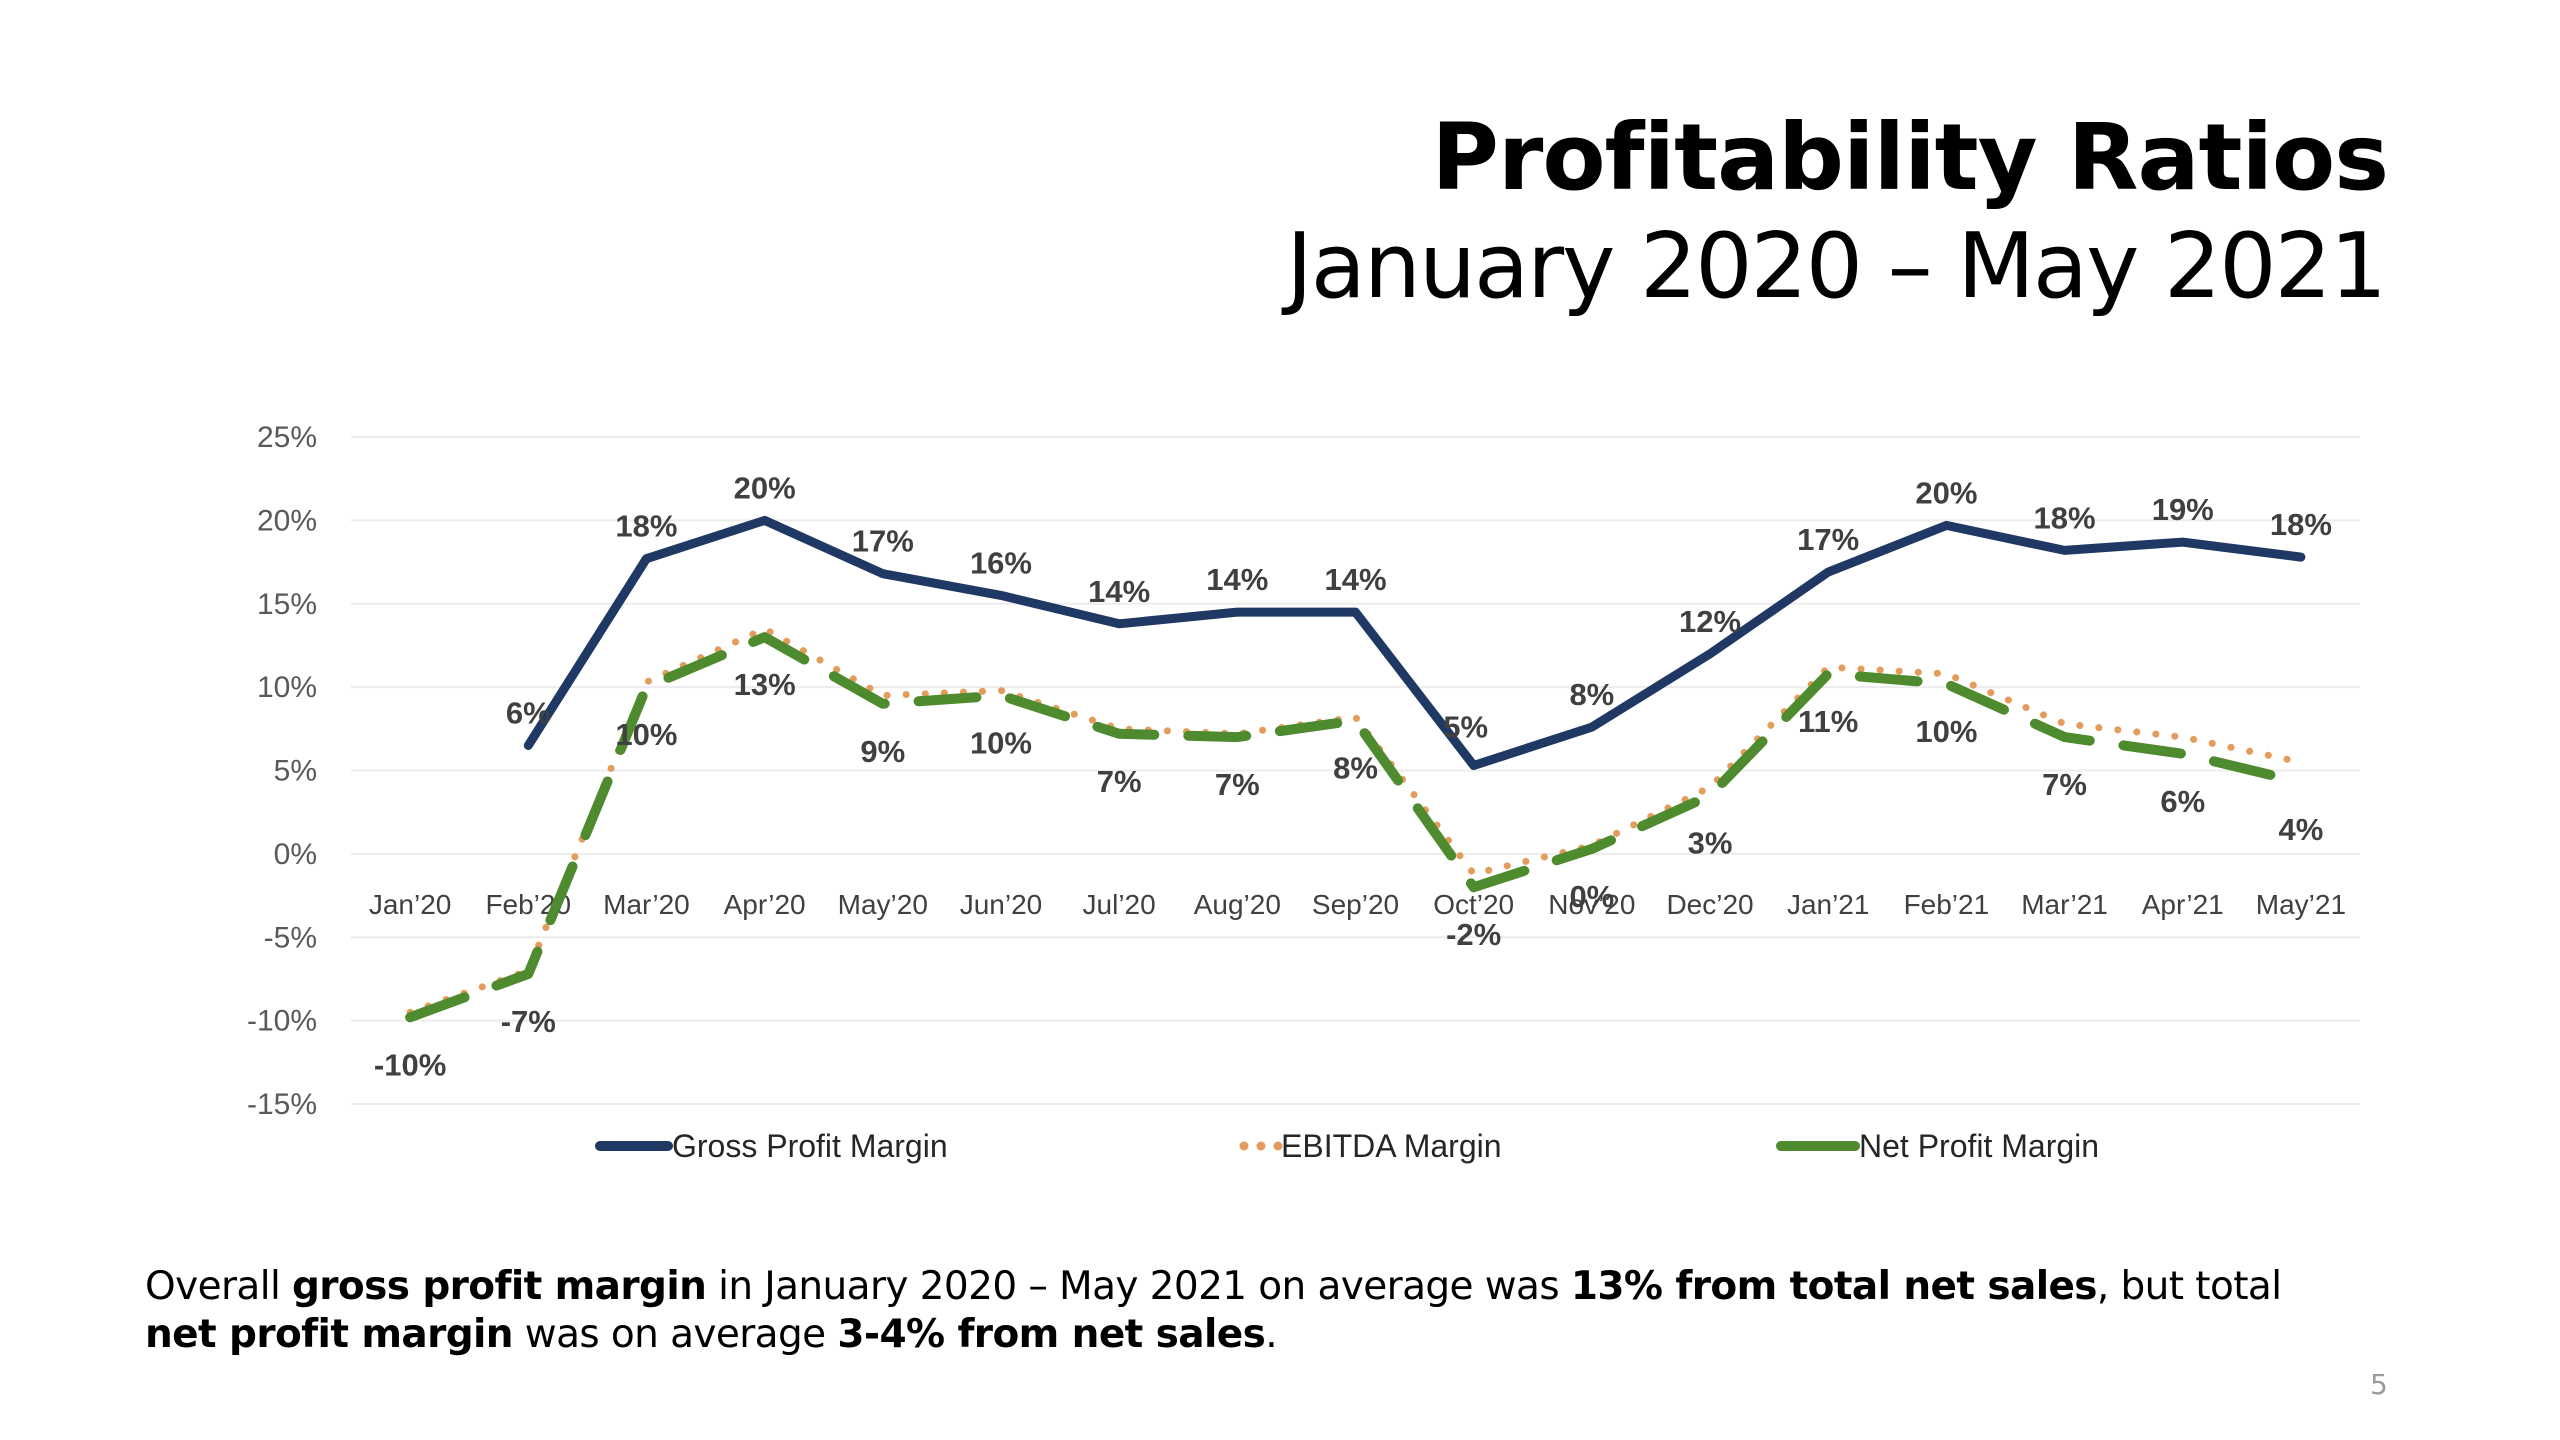  I want to click on summary-line-2-part: 3-4% from net sales, so click(1051, 1334).